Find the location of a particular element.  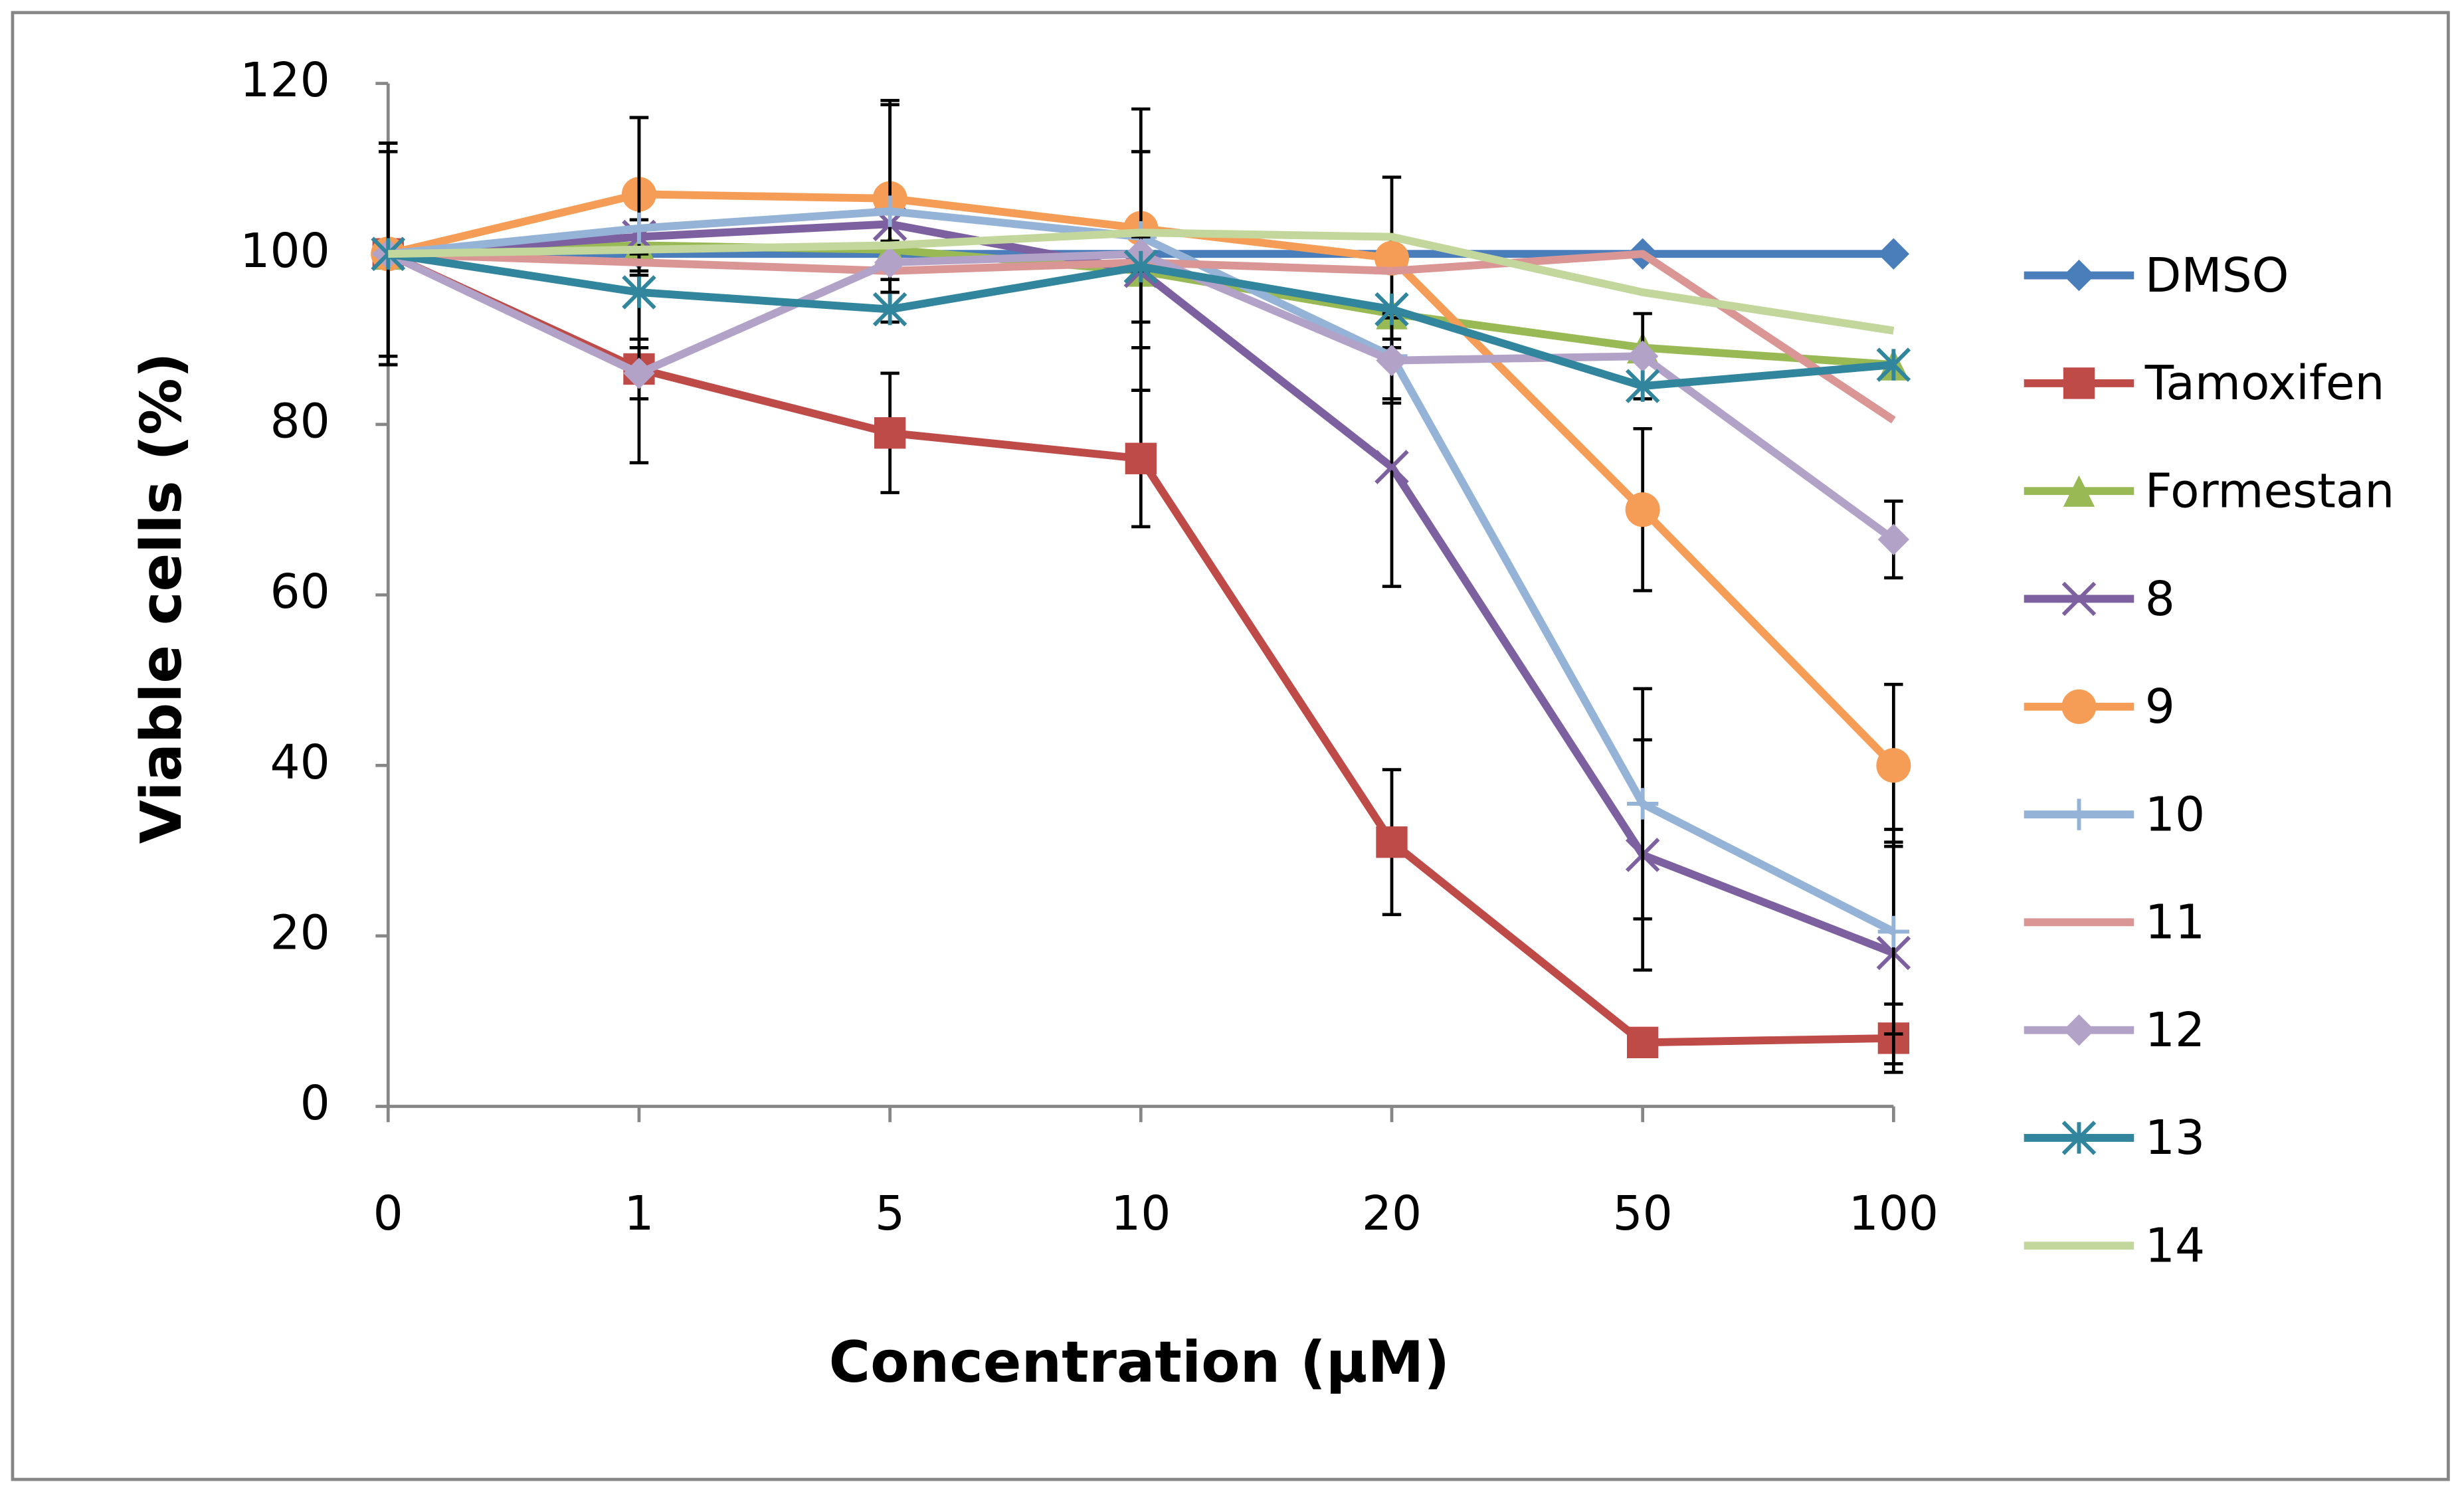

x-tick-label: 50 is located at coordinates (1643, 1213).